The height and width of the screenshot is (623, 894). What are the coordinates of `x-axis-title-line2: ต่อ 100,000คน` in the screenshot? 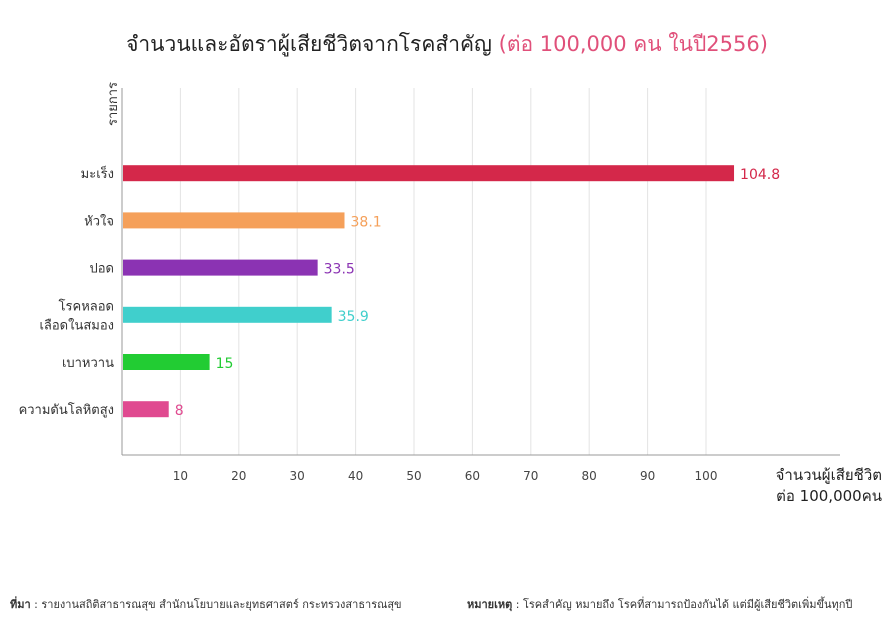 It's located at (829, 496).